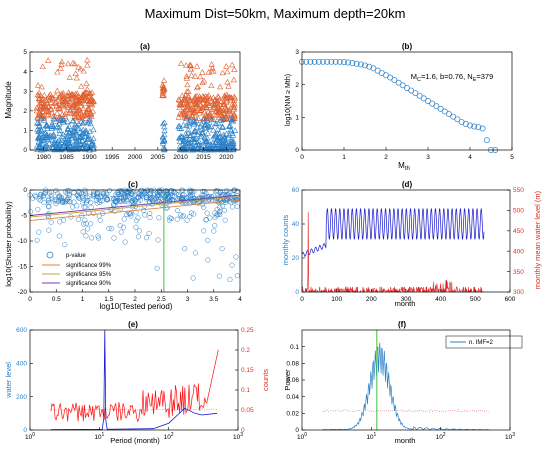 The height and width of the screenshot is (453, 550). What do you see at coordinates (518, 251) in the screenshot?
I see `d-ytick-label-right: 400` at bounding box center [518, 251].